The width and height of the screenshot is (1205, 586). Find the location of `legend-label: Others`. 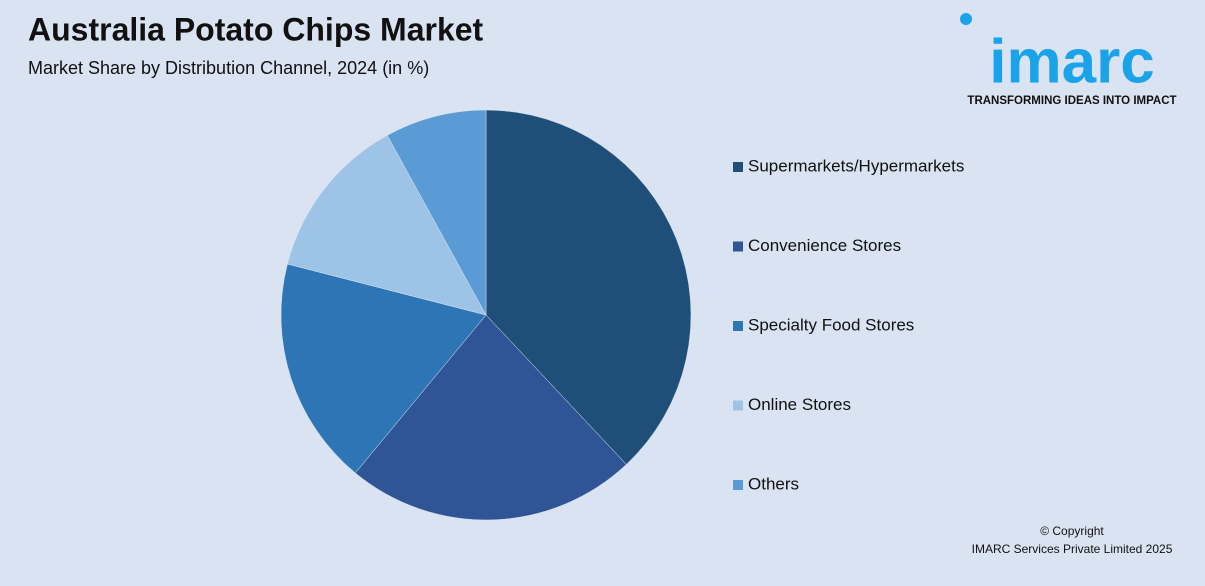

legend-label: Others is located at coordinates (773, 483).